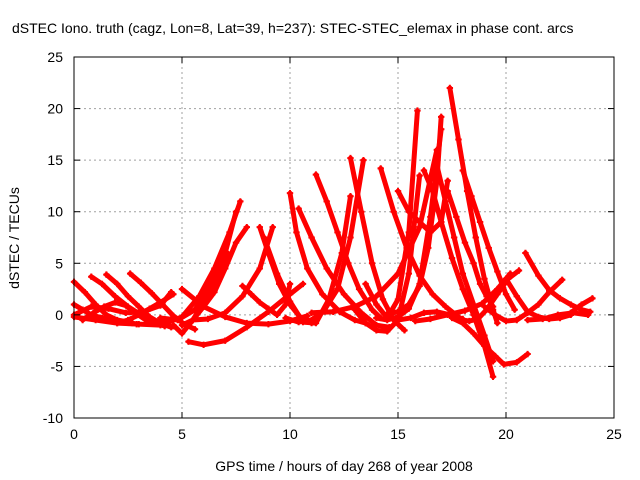 The width and height of the screenshot is (640, 480). Describe the element at coordinates (59, 263) in the screenshot. I see `y-tick-label: 5` at that location.